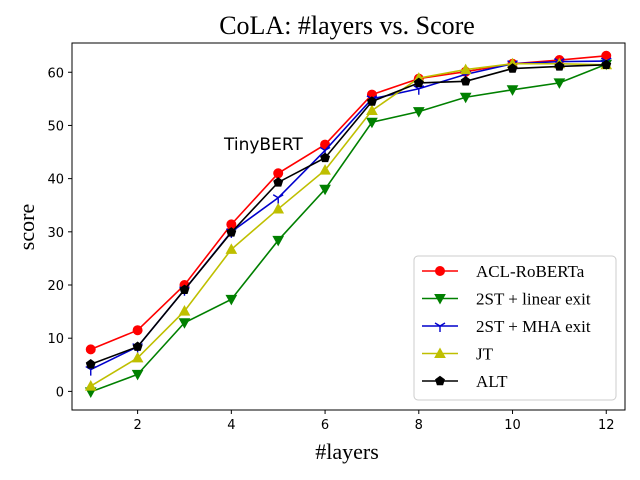 The width and height of the screenshot is (640, 480). I want to click on data-point-s1-x9, so click(465, 98).